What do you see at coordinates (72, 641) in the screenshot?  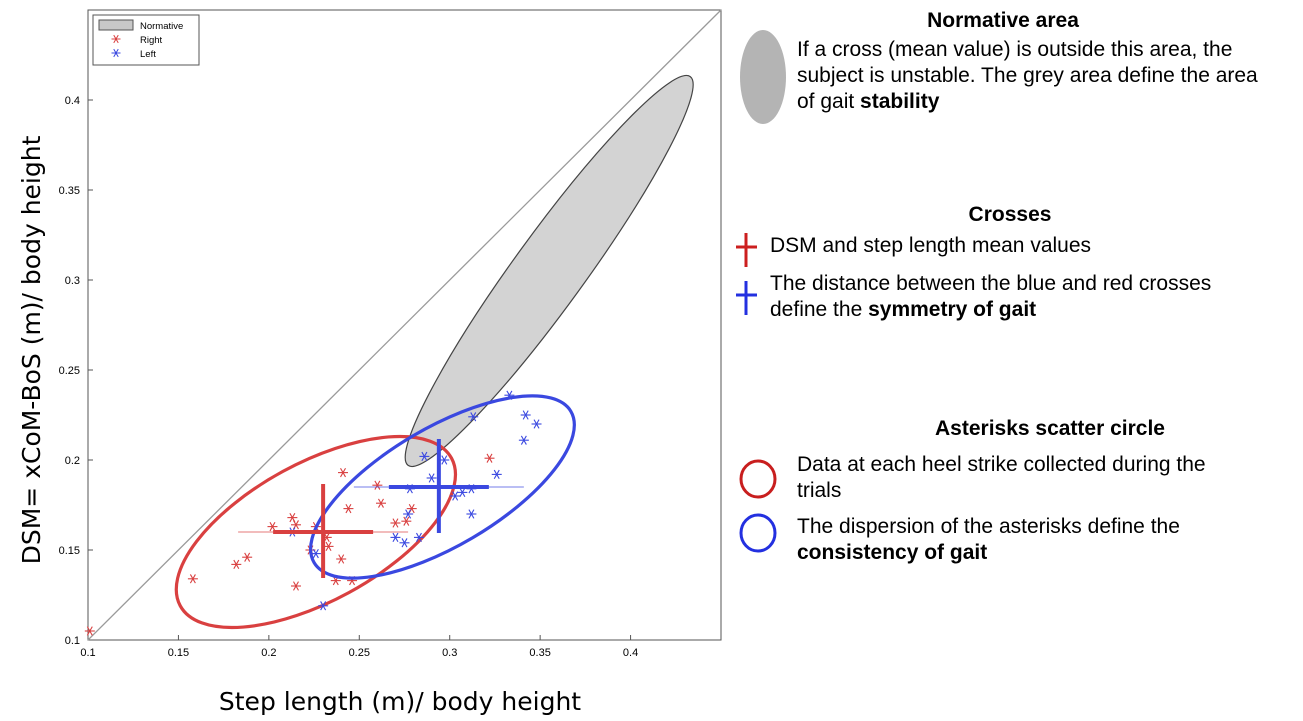 I see `y-tick-label: 0.1` at bounding box center [72, 641].